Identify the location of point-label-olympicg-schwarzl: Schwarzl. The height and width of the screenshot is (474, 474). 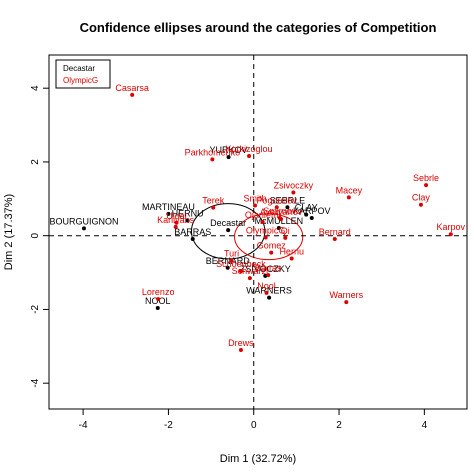
(250, 271).